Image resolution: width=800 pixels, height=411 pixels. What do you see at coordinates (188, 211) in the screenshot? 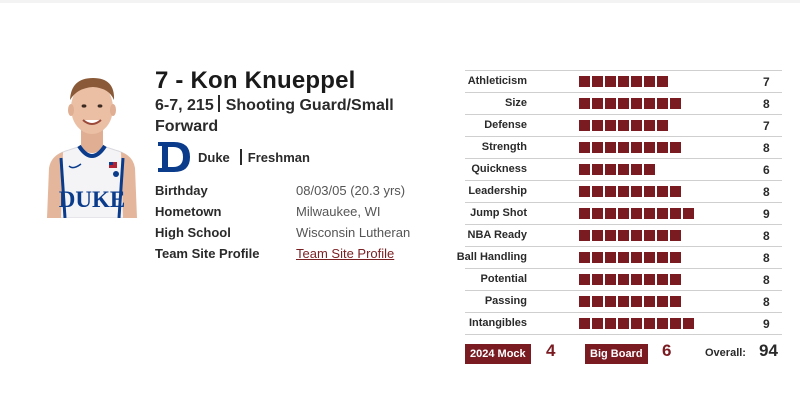
I see `info-label: Hometown` at bounding box center [188, 211].